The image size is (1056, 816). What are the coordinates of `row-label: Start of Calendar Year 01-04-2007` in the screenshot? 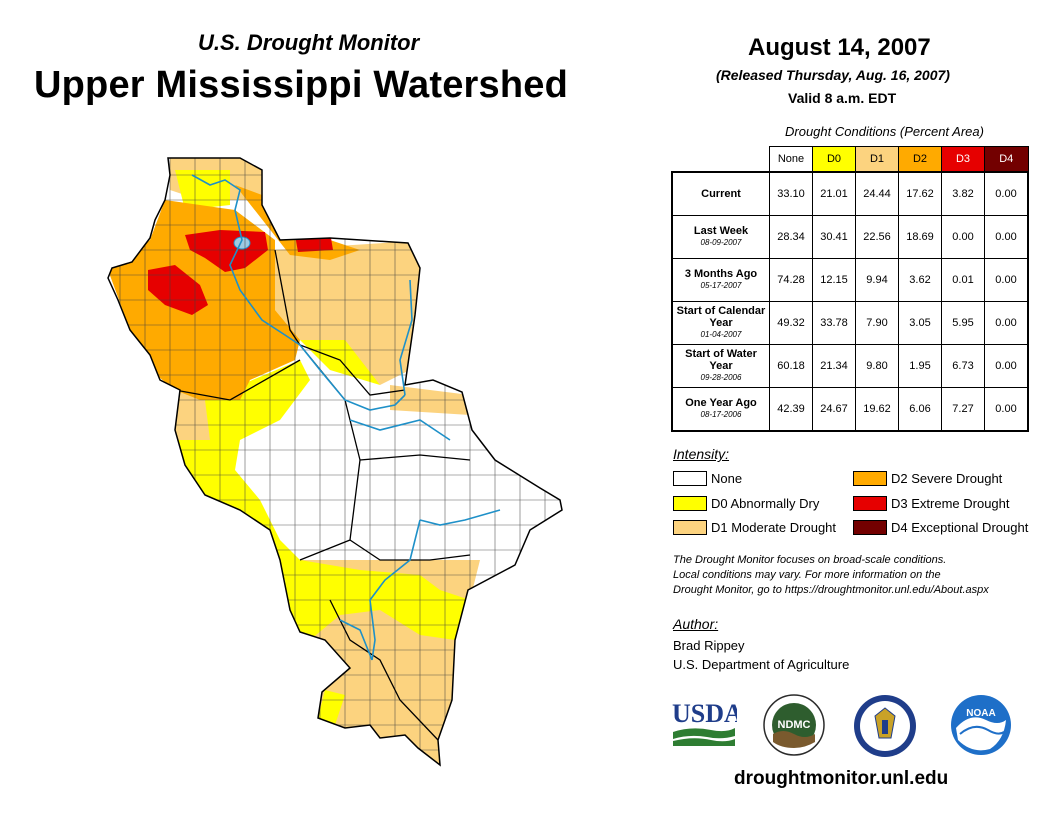 It's located at (720, 323).